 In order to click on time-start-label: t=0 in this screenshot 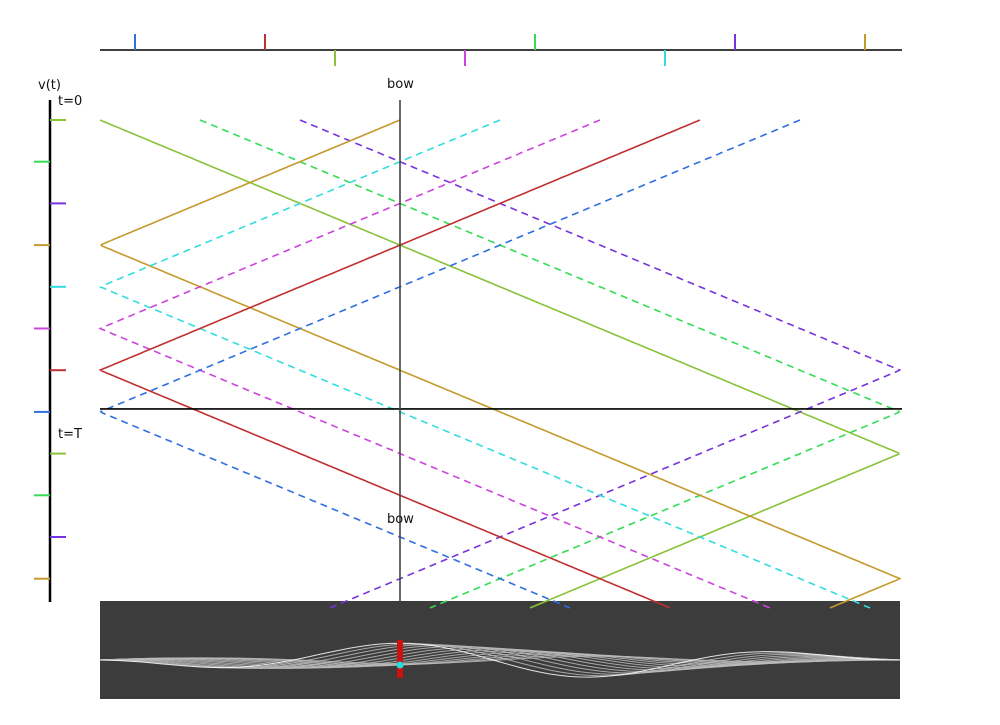, I will do `click(70, 101)`.